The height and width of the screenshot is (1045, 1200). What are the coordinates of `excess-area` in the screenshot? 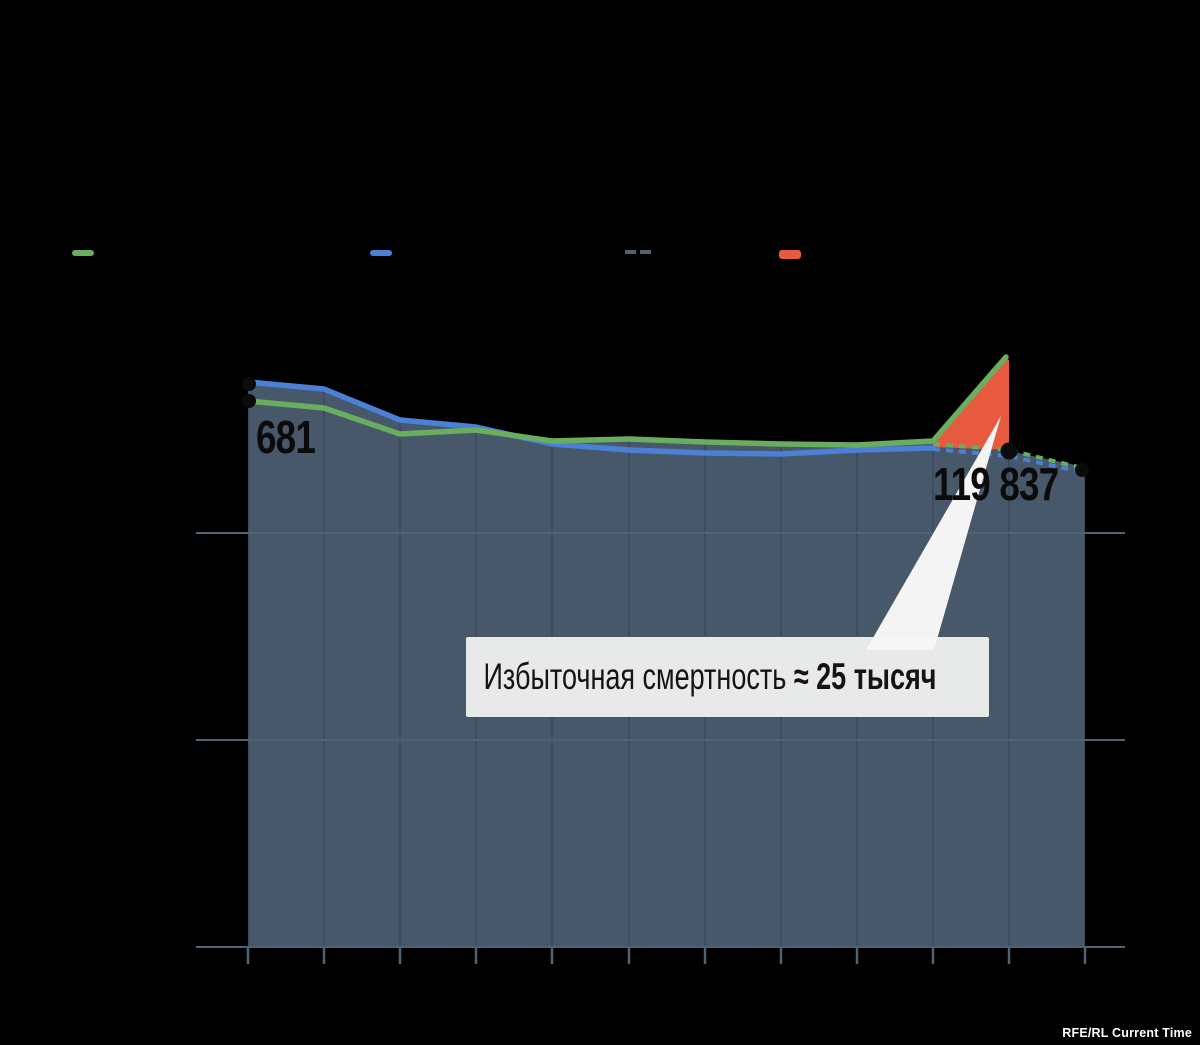 It's located at (971, 403).